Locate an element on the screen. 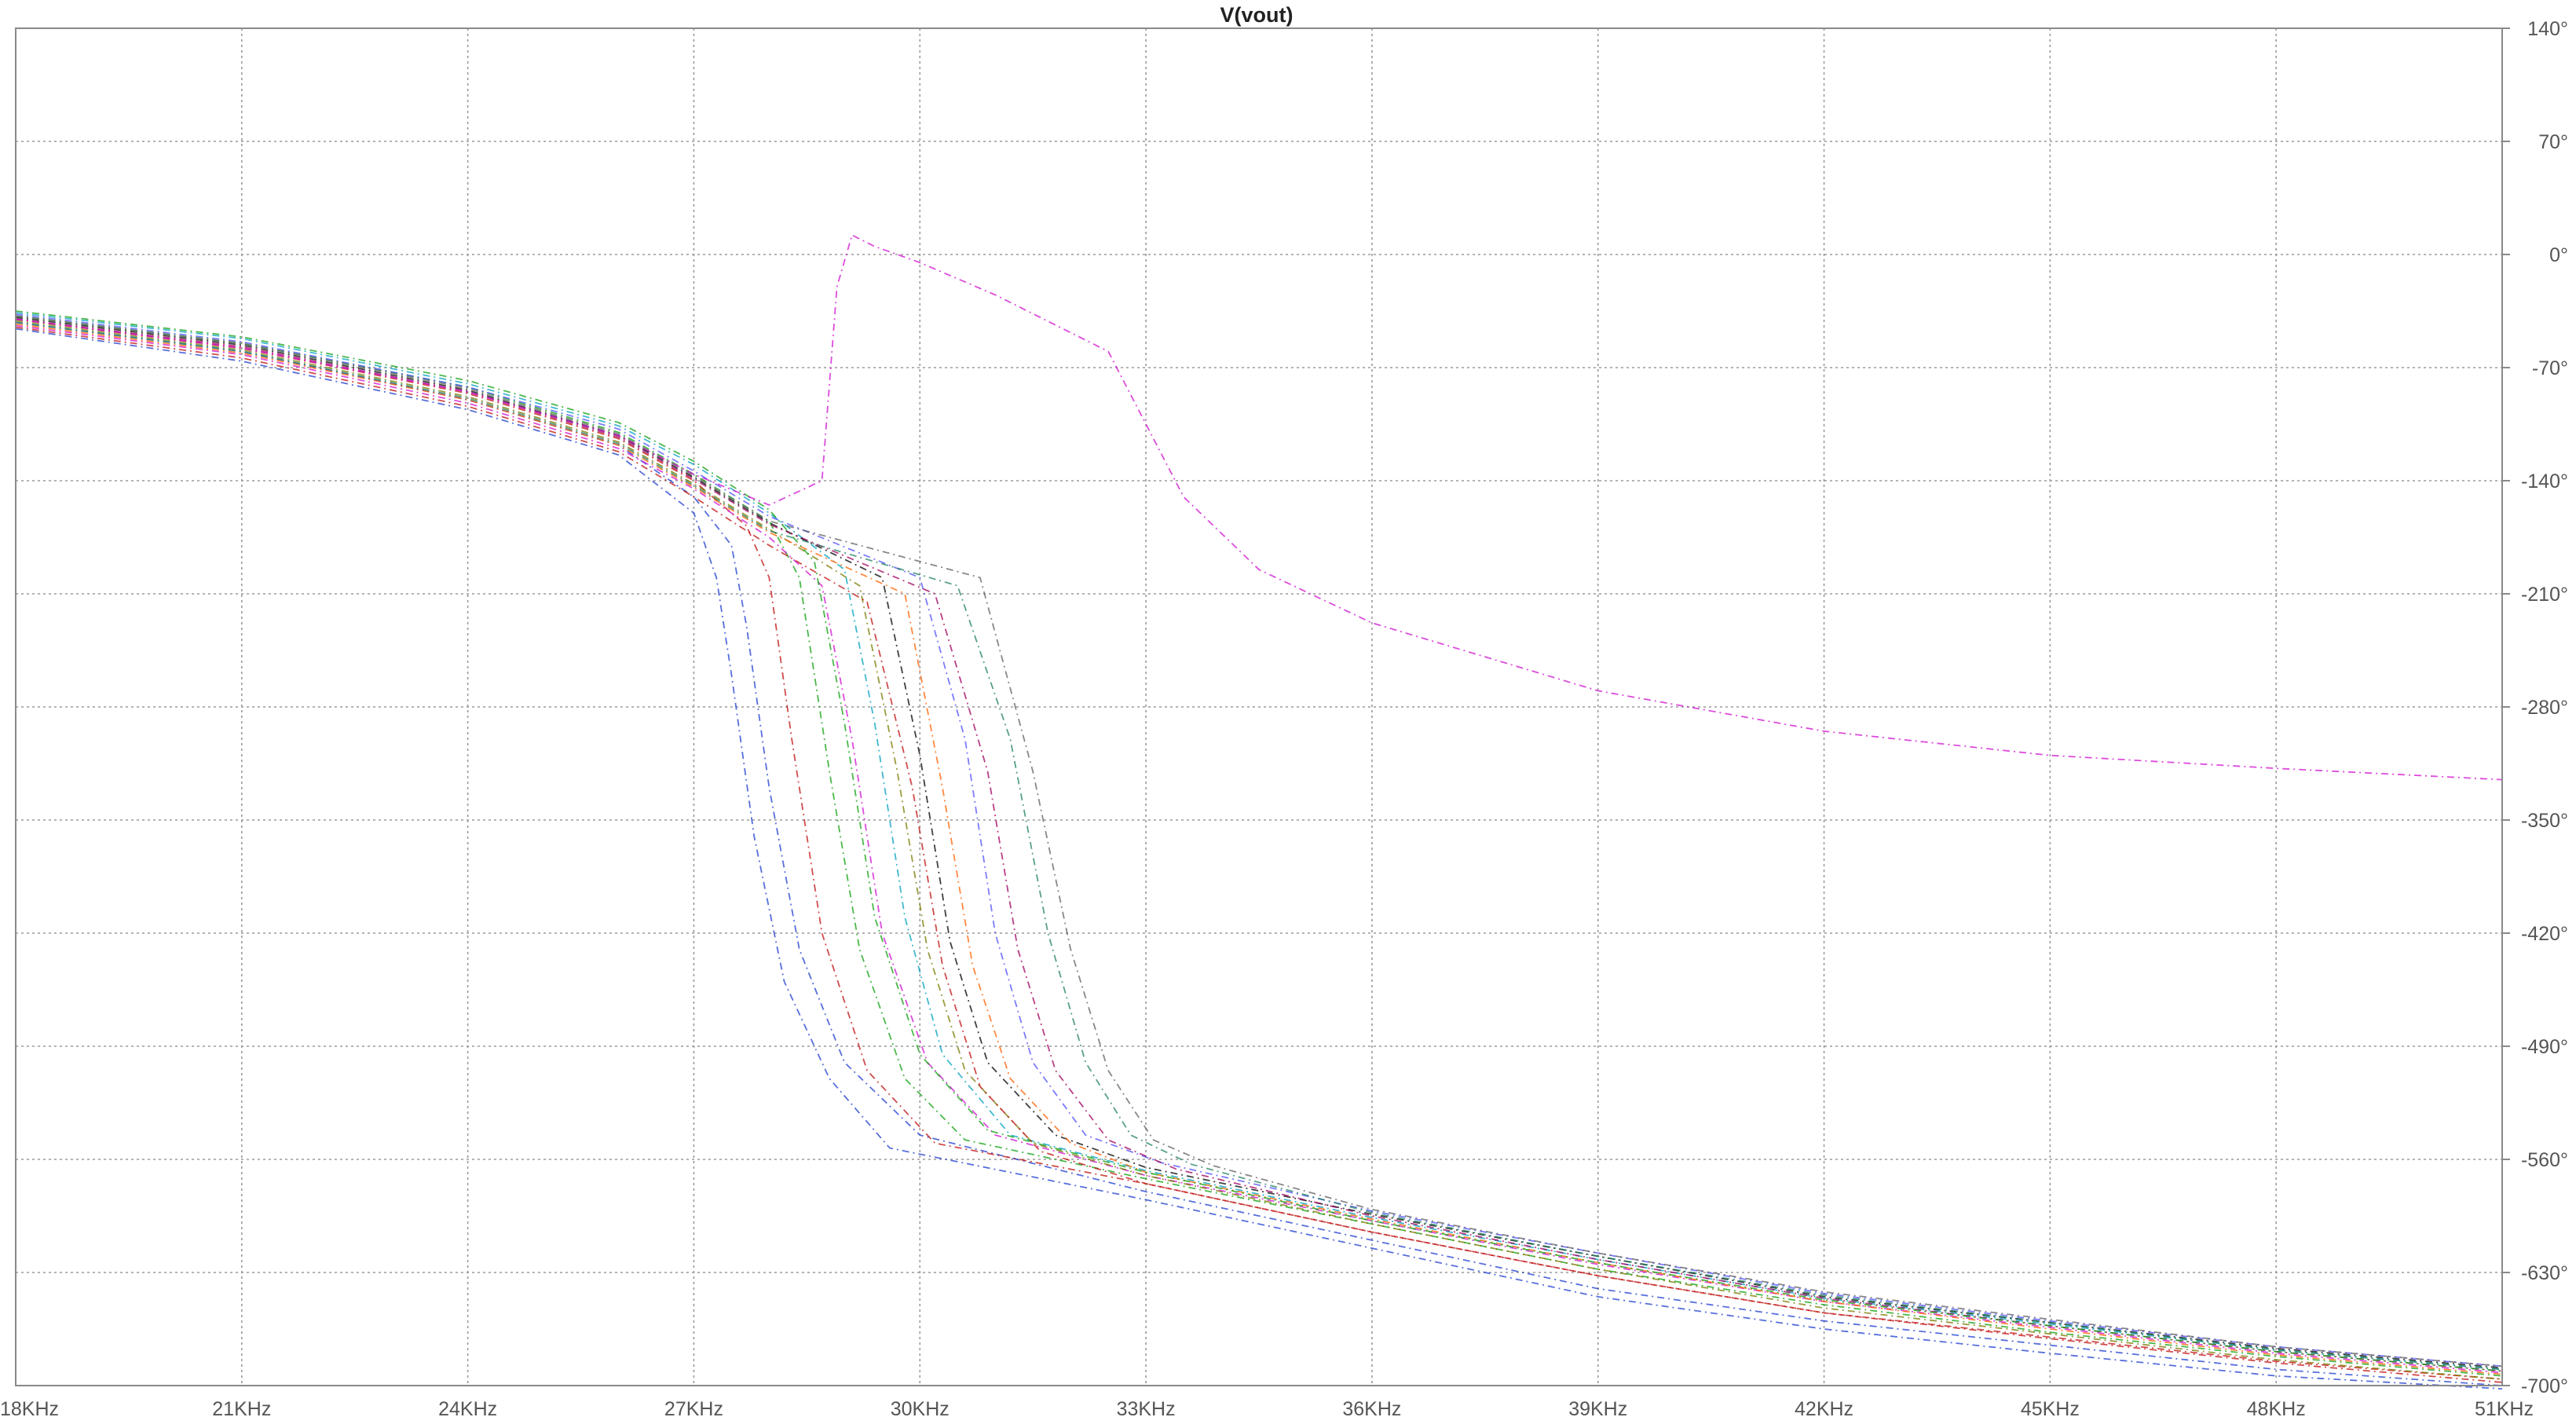  x-tick-label: 39KHz is located at coordinates (1597, 1409).